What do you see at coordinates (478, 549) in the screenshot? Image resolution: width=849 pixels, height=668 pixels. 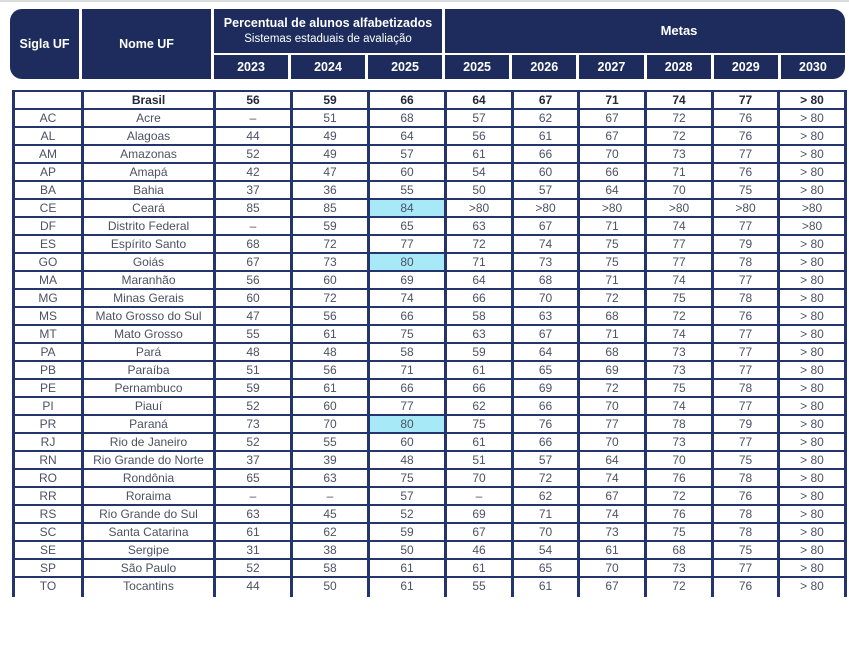 I see `cell-value: 46` at bounding box center [478, 549].